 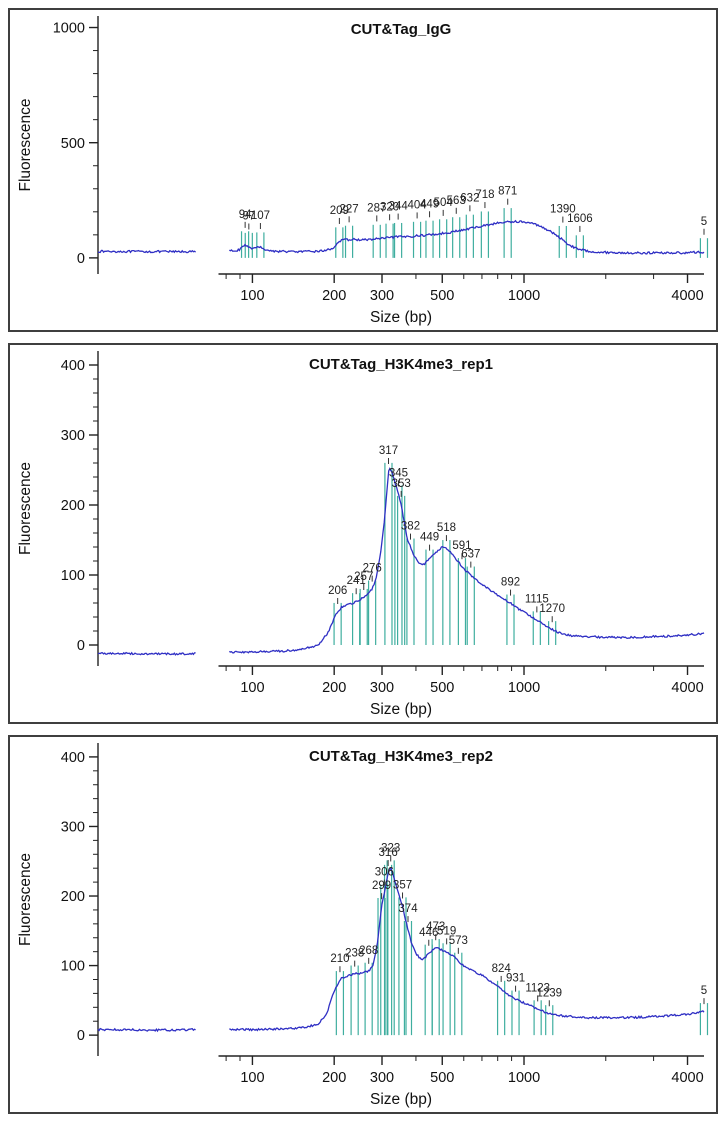 I want to click on peak-size-label: 931, so click(x=515, y=979).